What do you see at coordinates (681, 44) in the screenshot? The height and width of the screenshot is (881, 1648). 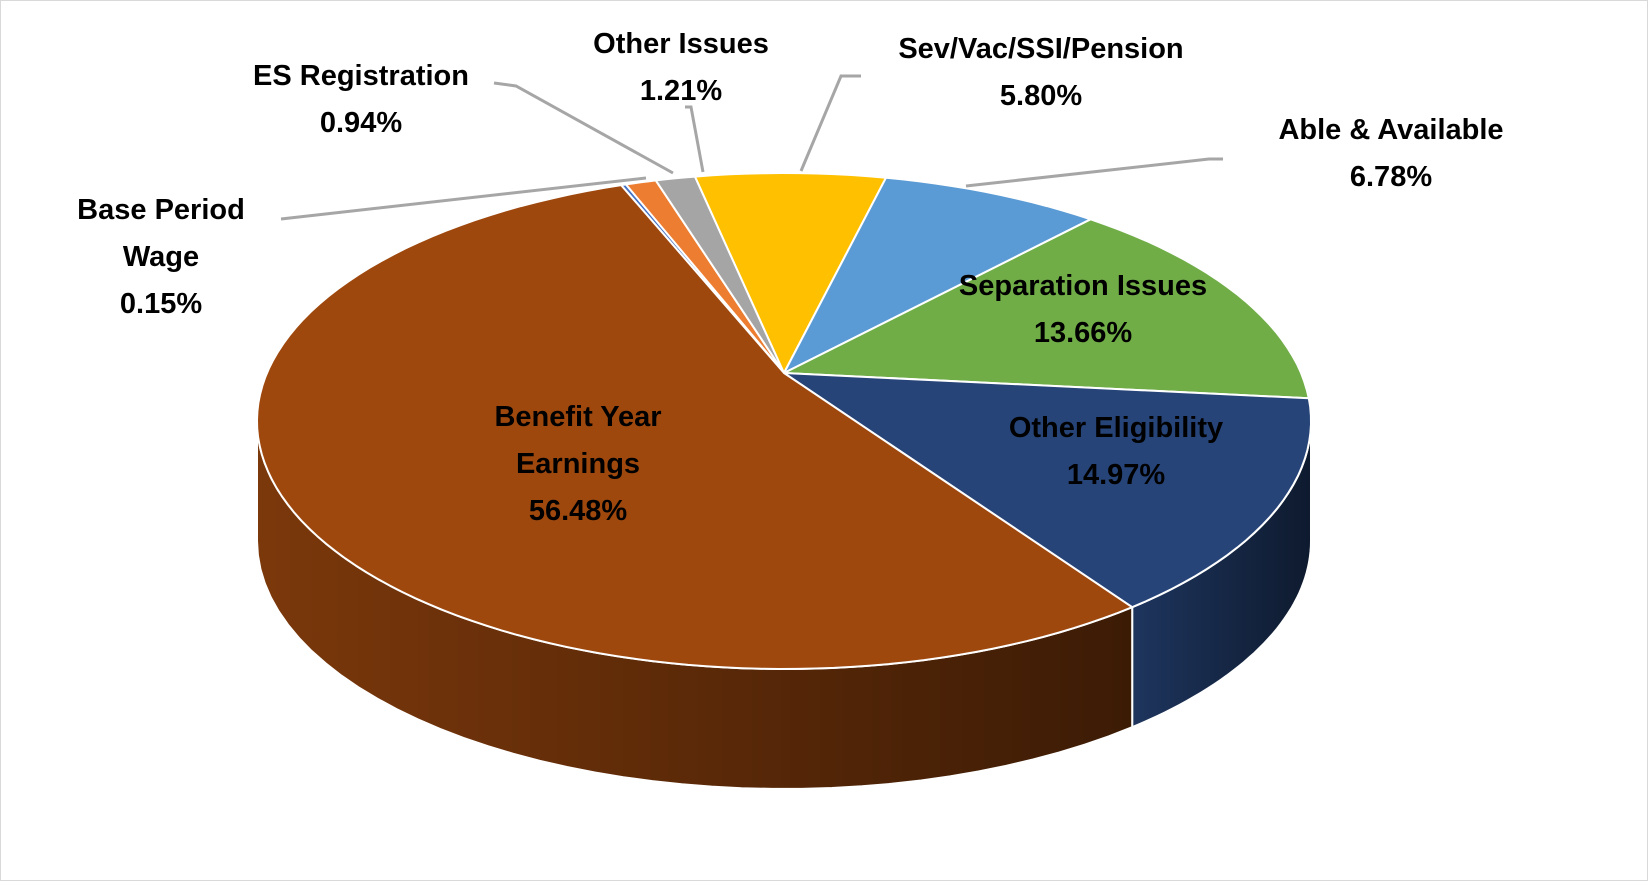 I see `label-text: Other Issues` at bounding box center [681, 44].